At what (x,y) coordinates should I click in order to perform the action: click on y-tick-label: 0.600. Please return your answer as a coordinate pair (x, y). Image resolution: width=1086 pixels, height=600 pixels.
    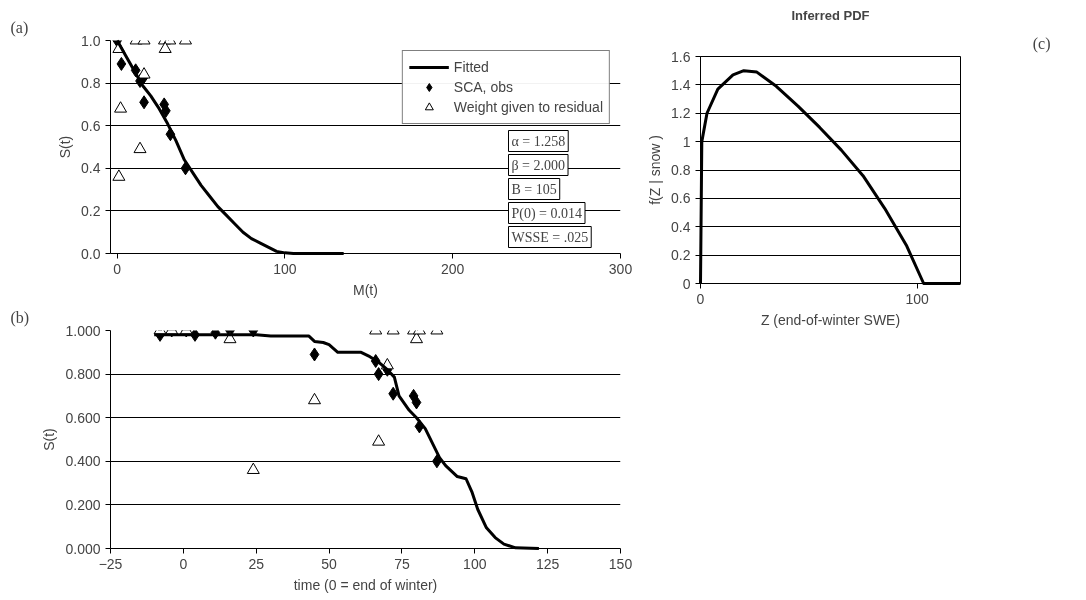
    Looking at the image, I should click on (83, 417).